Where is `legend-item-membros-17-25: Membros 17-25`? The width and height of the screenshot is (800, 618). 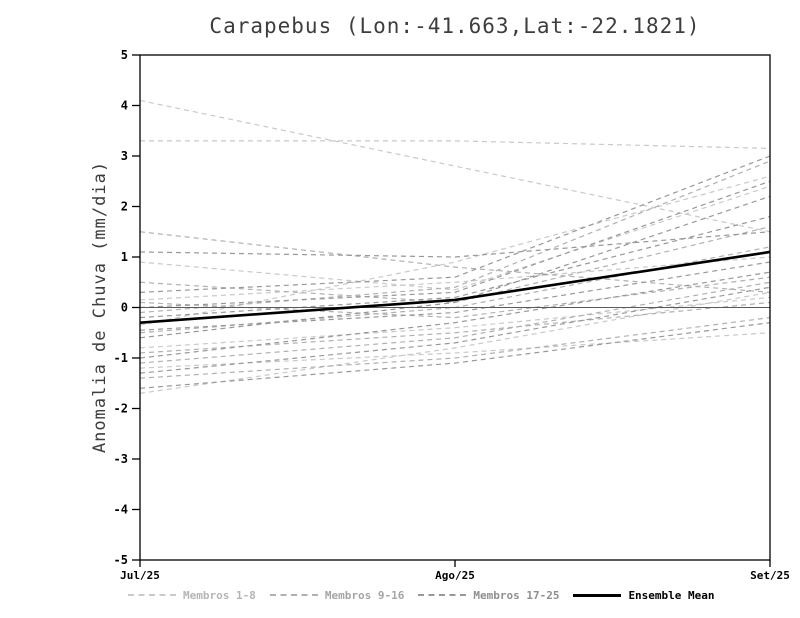 legend-item-membros-17-25: Membros 17-25 is located at coordinates (488, 595).